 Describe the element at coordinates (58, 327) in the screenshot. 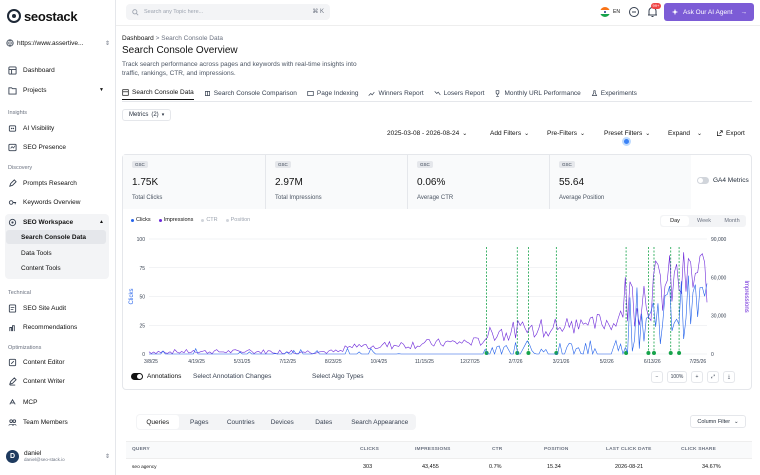

I see `sidebar-item-recommendations: Recommendations` at that location.